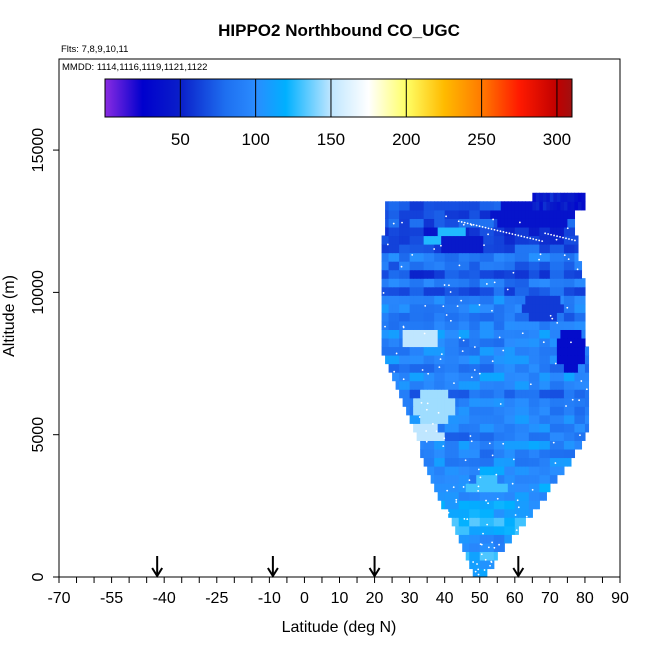  Describe the element at coordinates (518, 567) in the screenshot. I see `profile-arrow` at that location.